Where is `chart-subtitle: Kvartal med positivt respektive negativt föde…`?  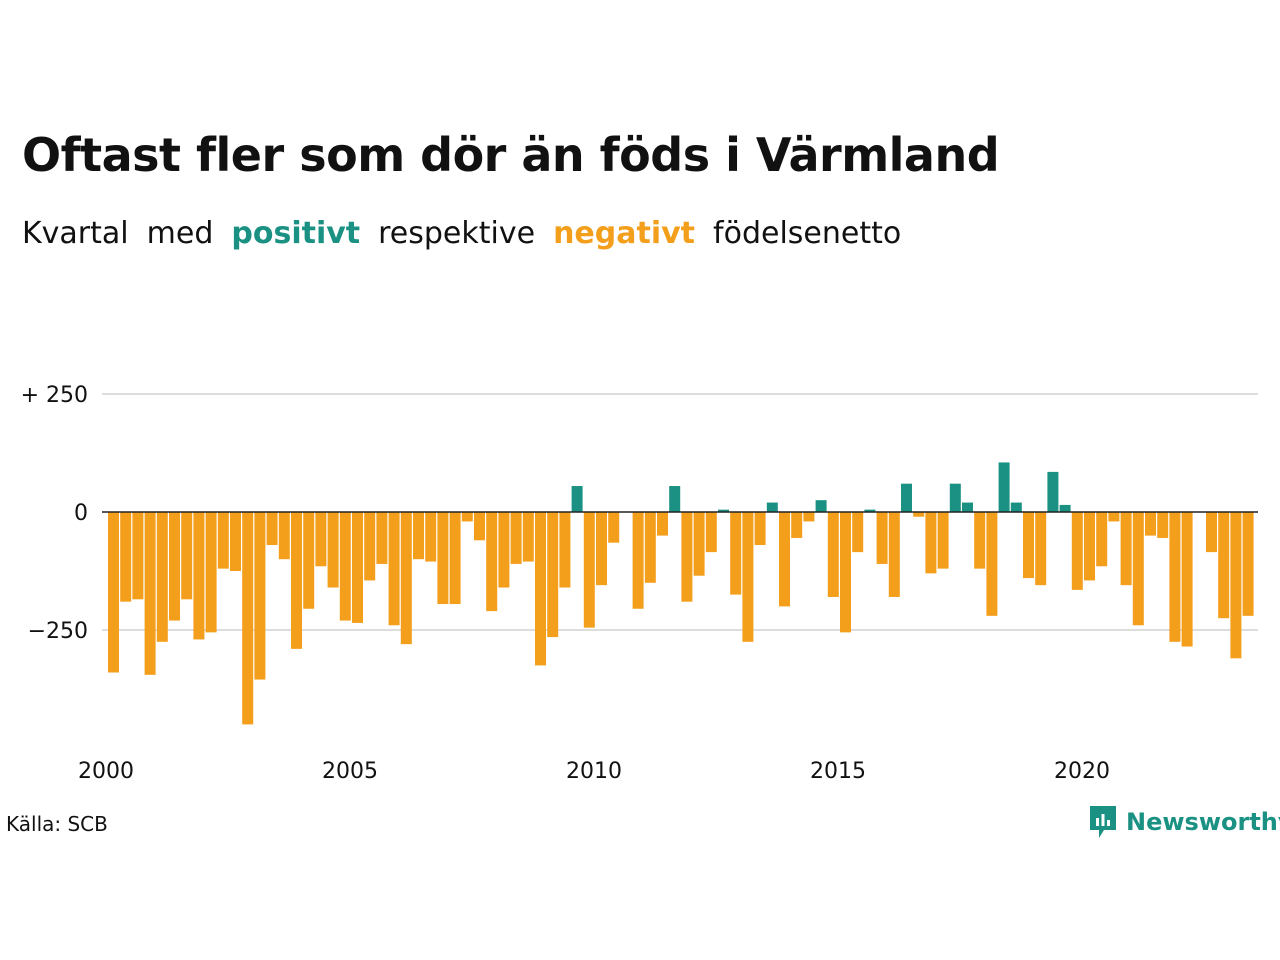 chart-subtitle: Kvartal med positivt respektive negativt föde… is located at coordinates (470, 233).